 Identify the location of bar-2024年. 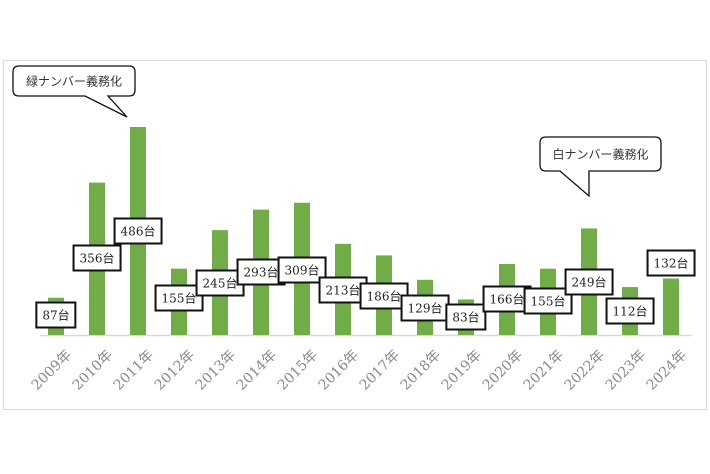
(671, 306).